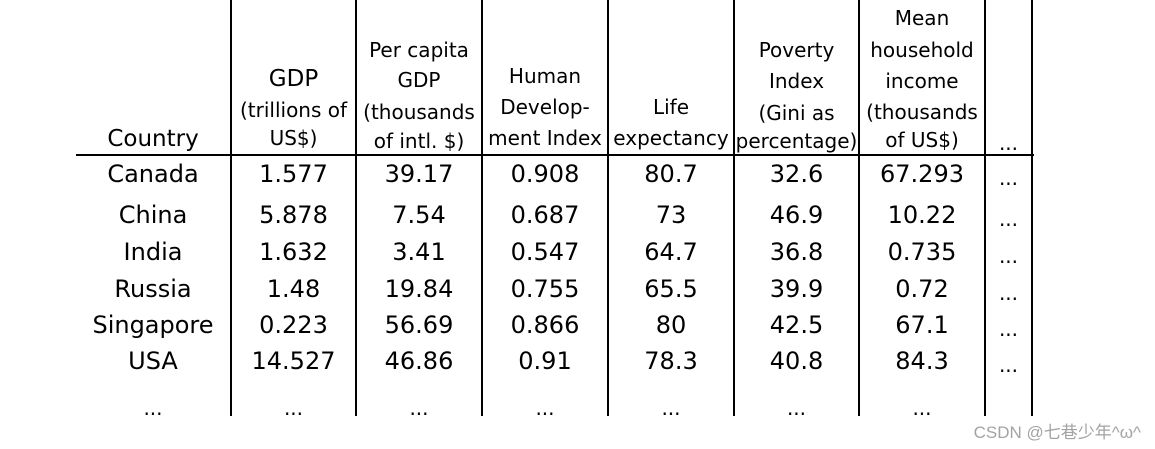  Describe the element at coordinates (293, 325) in the screenshot. I see `cell-gdp: 0.223` at that location.